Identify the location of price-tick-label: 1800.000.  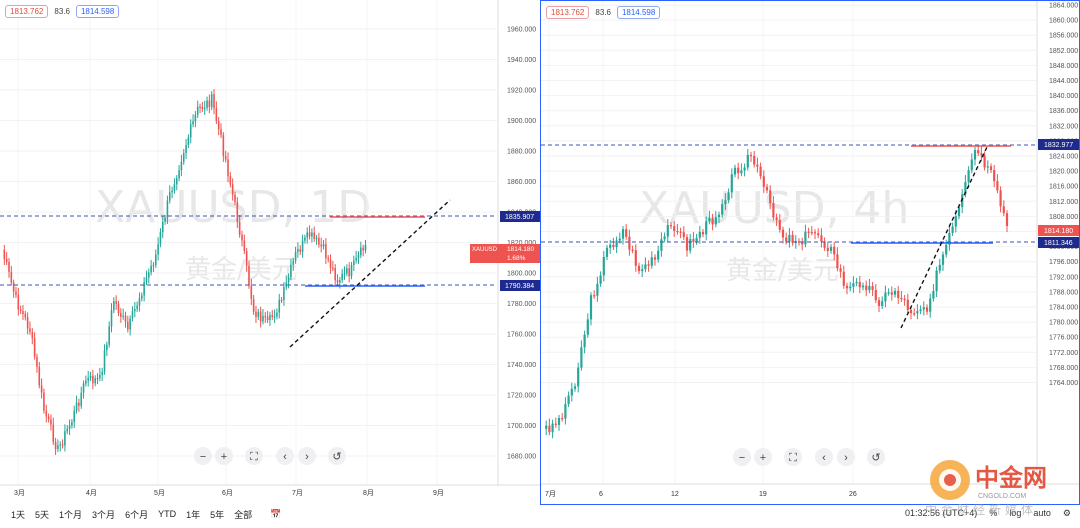
(521, 274).